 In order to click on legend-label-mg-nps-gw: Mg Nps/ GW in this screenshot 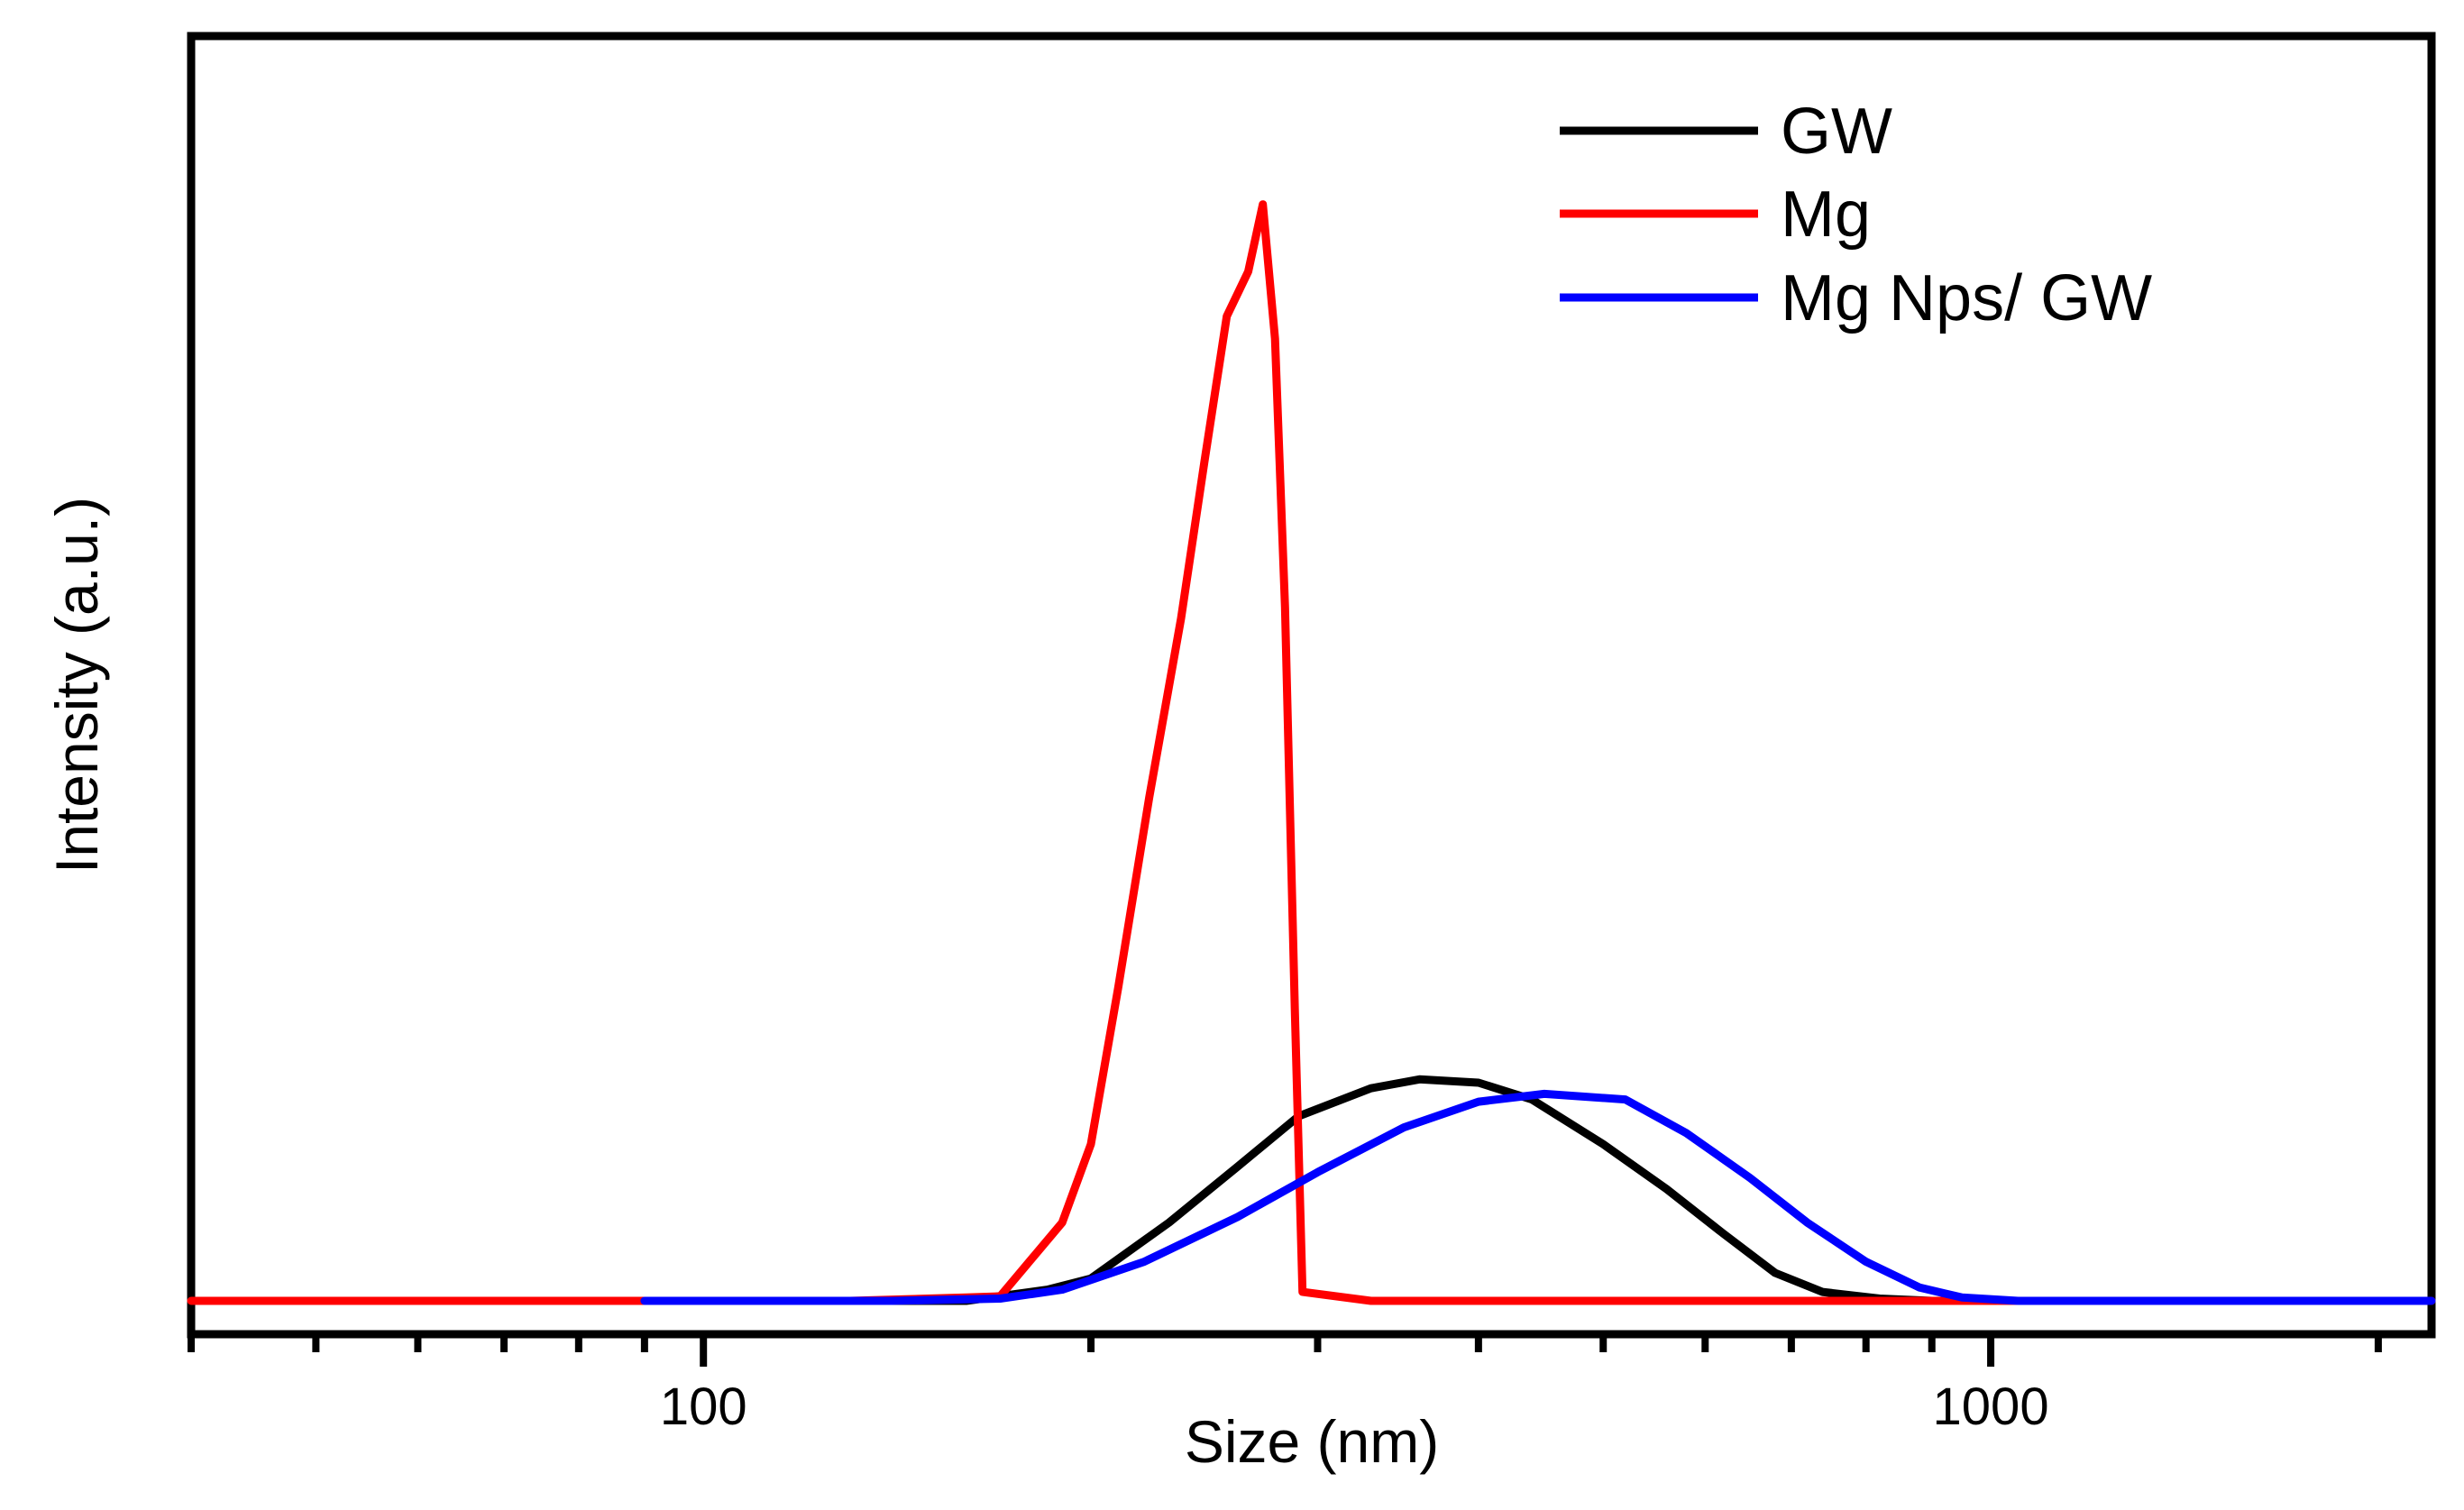, I will do `click(1966, 298)`.